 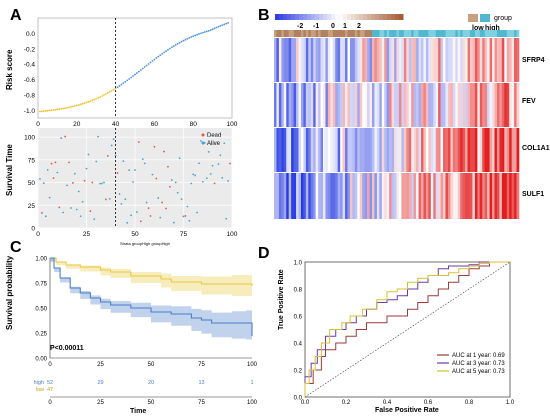 I want to click on km-ytick: 1.00, so click(x=41, y=260).